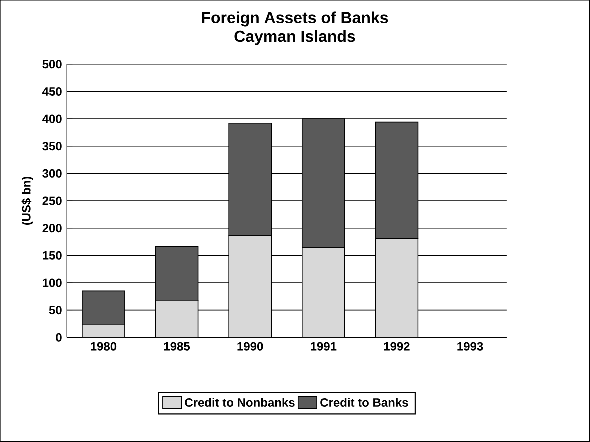 This screenshot has height=442, width=590. What do you see at coordinates (251, 346) in the screenshot?
I see `x-tick-label: 1990` at bounding box center [251, 346].